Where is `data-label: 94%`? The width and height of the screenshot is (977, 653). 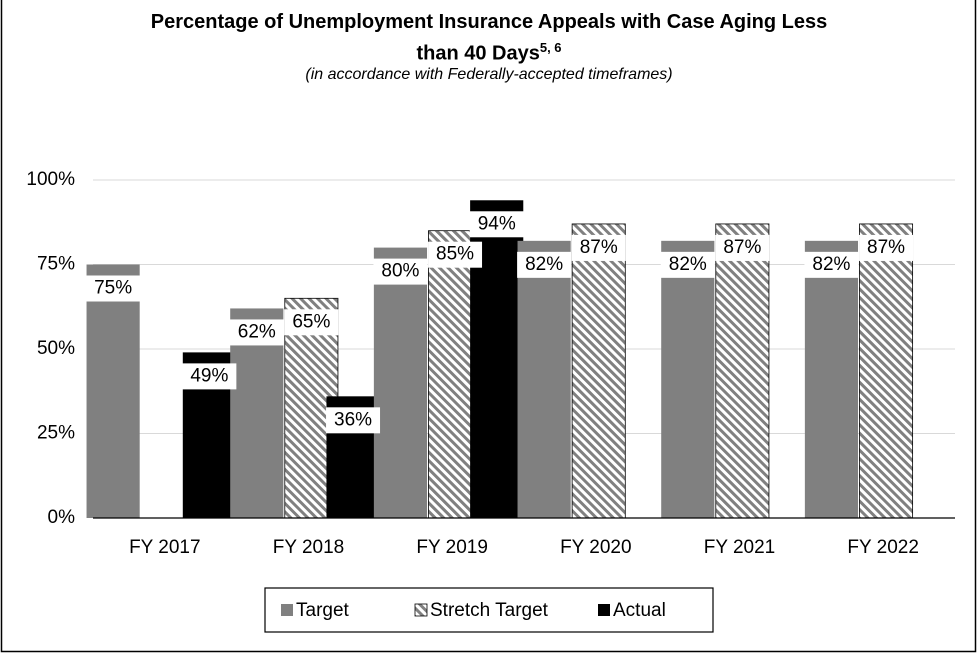 data-label: 94% is located at coordinates (497, 223).